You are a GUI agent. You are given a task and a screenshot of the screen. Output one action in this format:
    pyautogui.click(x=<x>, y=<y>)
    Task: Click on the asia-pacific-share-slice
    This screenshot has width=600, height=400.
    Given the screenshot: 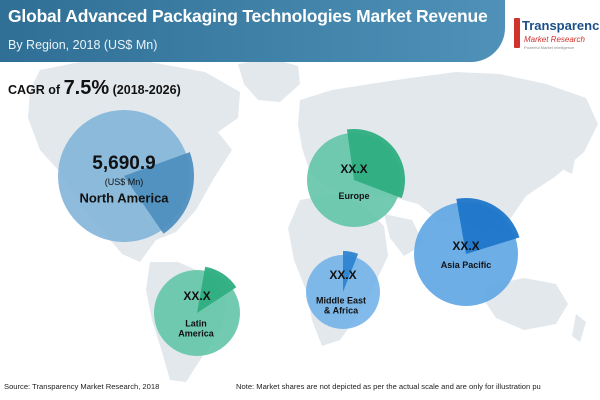 What is the action you would take?
    pyautogui.click(x=488, y=226)
    